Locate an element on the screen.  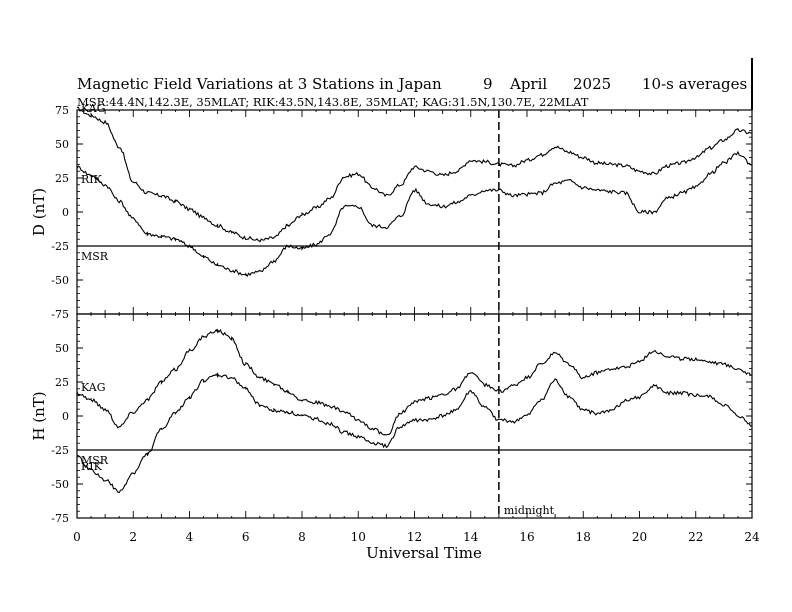
x-tick-label: 16 is located at coordinates (526, 537).